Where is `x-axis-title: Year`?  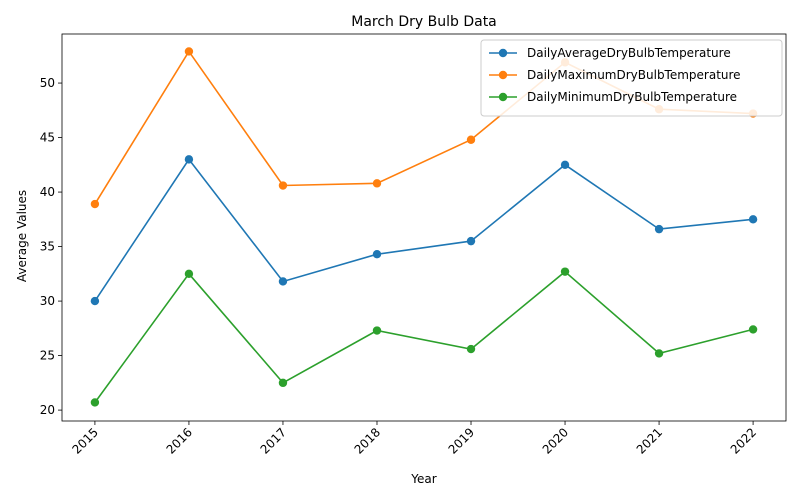
x-axis-title: Year is located at coordinates (423, 479).